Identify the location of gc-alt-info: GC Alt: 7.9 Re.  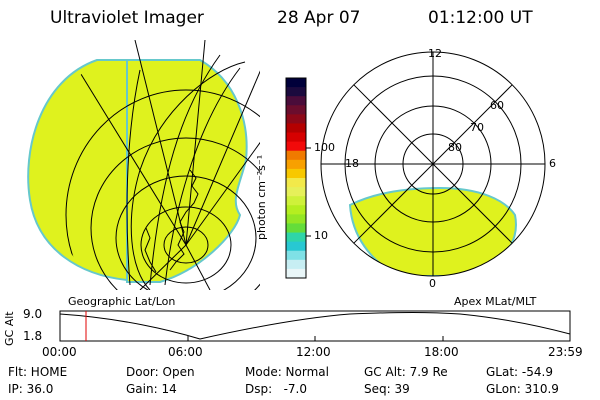
(406, 372).